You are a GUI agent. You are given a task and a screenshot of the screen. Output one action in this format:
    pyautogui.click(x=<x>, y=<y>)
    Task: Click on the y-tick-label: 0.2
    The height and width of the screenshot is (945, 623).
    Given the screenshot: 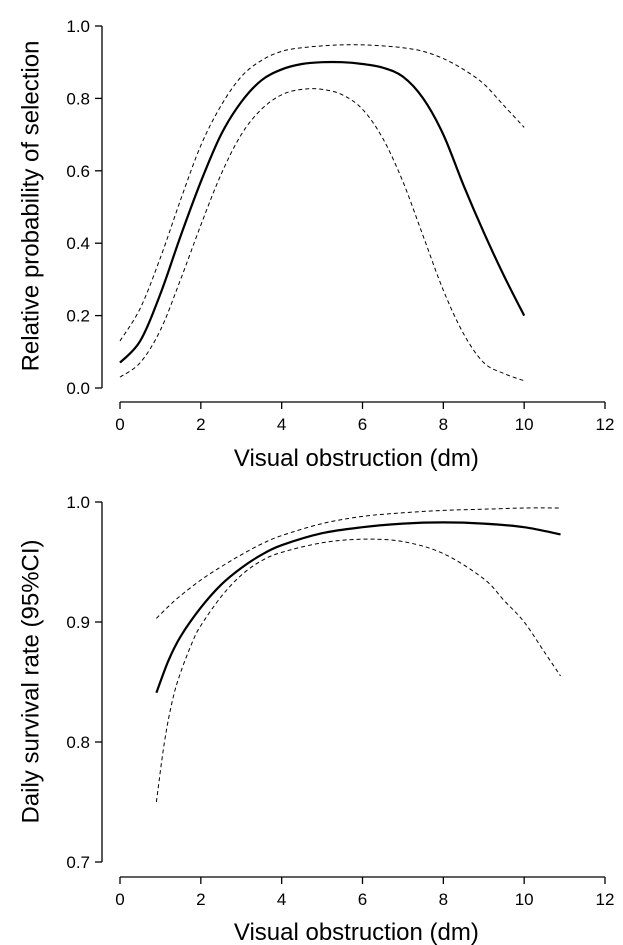 What is the action you would take?
    pyautogui.click(x=78, y=316)
    